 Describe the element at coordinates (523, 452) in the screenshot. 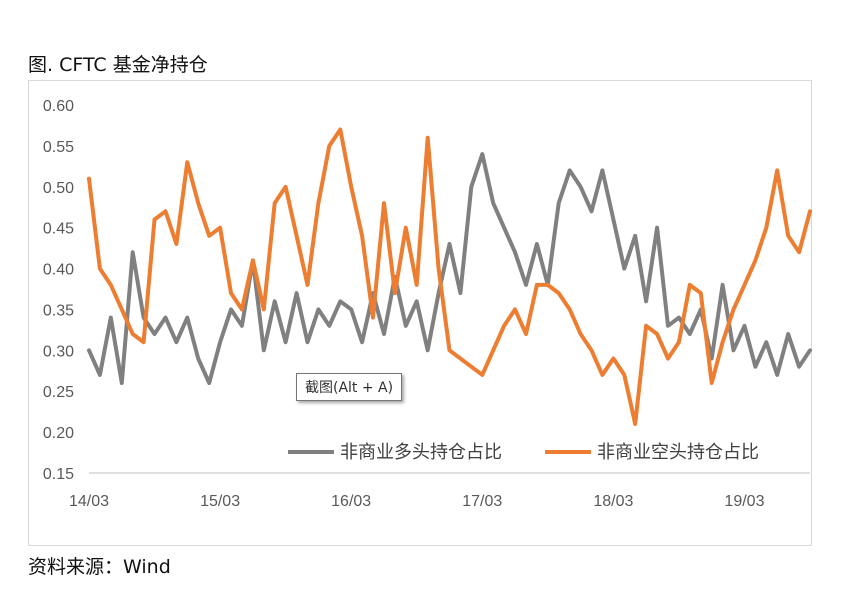

I see `legend: 非商业多头持仓占比 非商业空头持仓占比` at that location.